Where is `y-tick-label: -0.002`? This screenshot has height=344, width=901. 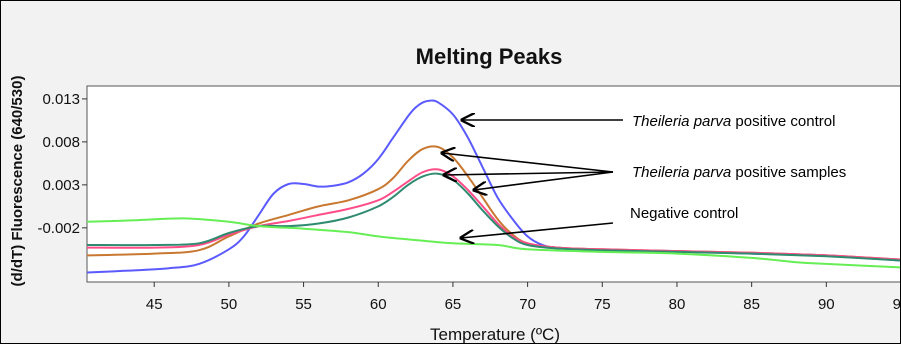
y-tick-label: -0.002 is located at coordinates (58, 228).